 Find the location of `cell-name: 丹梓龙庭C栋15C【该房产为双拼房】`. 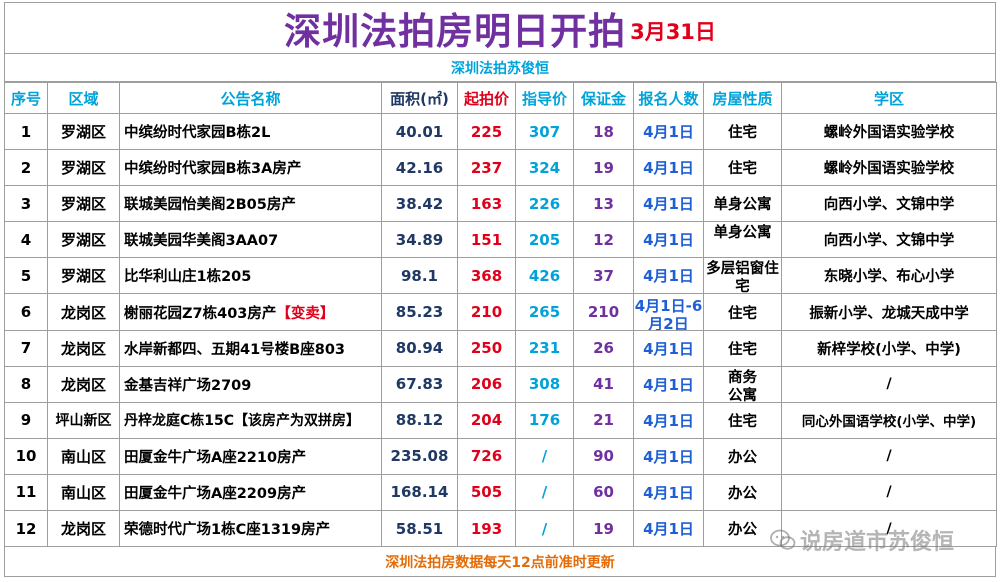

cell-name: 丹梓龙庭C栋15C【该房产为双拼房】 is located at coordinates (250, 420).